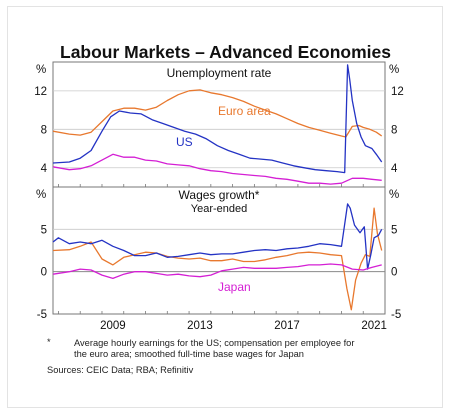 The width and height of the screenshot is (451, 416). What do you see at coordinates (41, 195) in the screenshot?
I see `wages-unit-left: %` at bounding box center [41, 195].